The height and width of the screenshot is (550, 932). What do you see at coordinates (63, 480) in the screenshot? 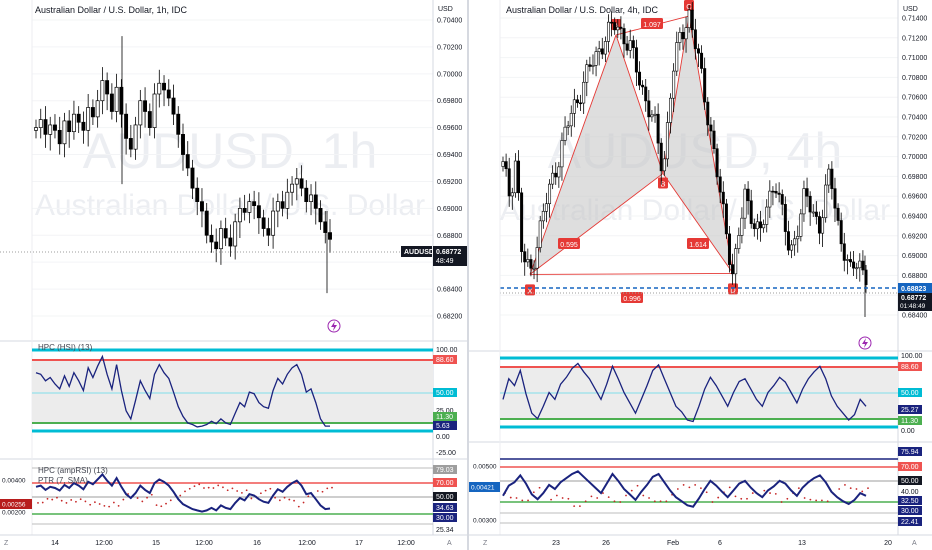
I see `ptr-label: PTR (7, SMA)` at bounding box center [63, 480].